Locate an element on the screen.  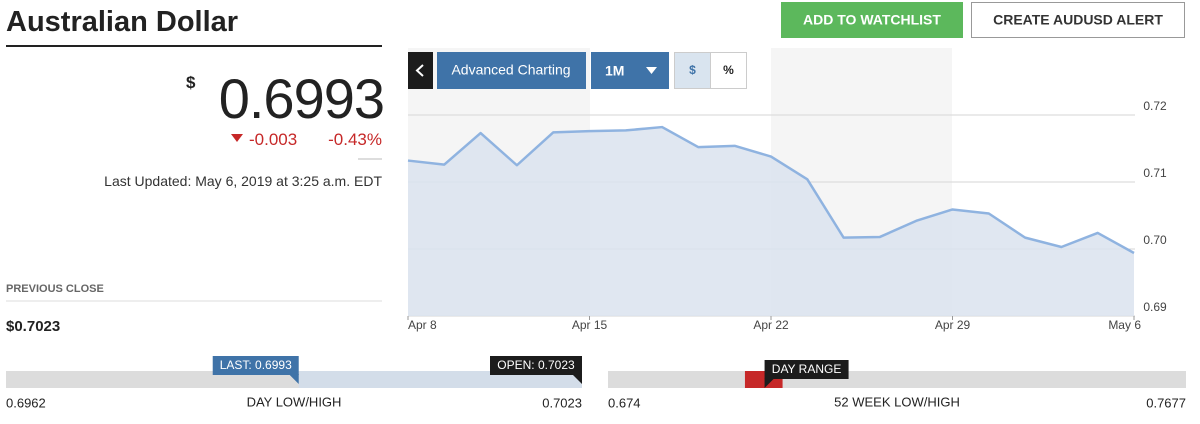
button-label: ADD TO WATCHLIST is located at coordinates (872, 20).